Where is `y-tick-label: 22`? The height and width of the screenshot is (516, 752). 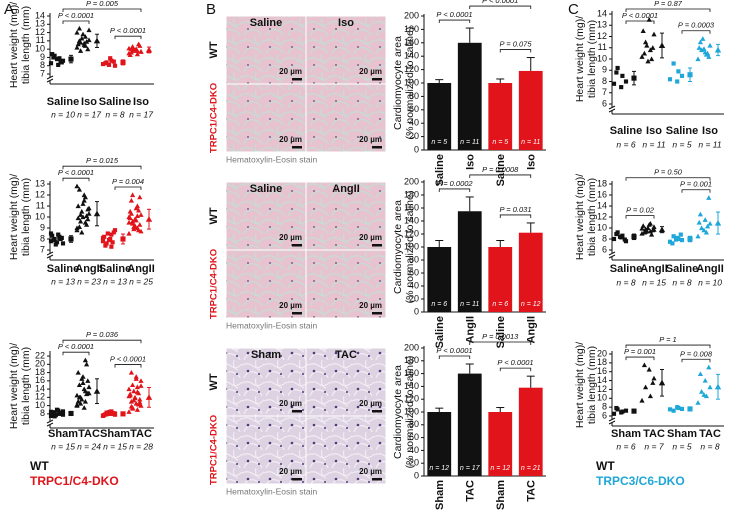
y-tick-label: 22 is located at coordinates (40, 355).